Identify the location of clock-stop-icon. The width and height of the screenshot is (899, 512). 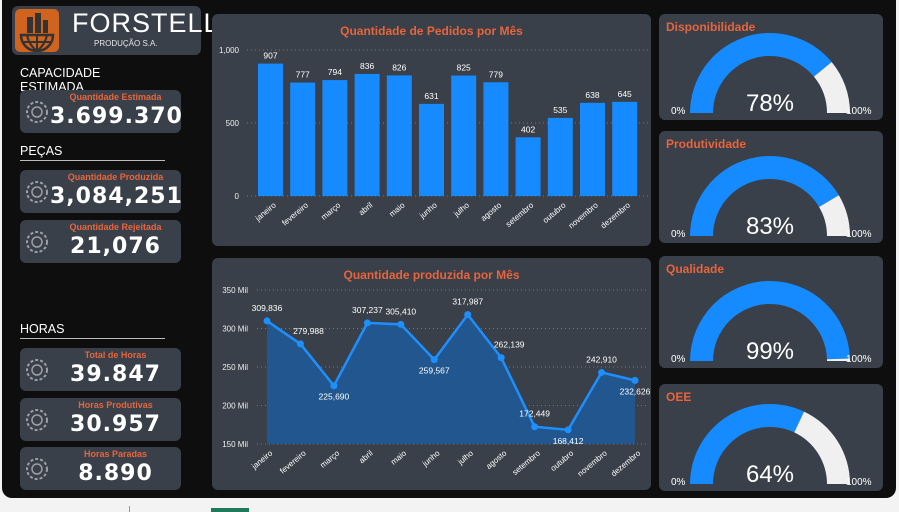
(37, 469).